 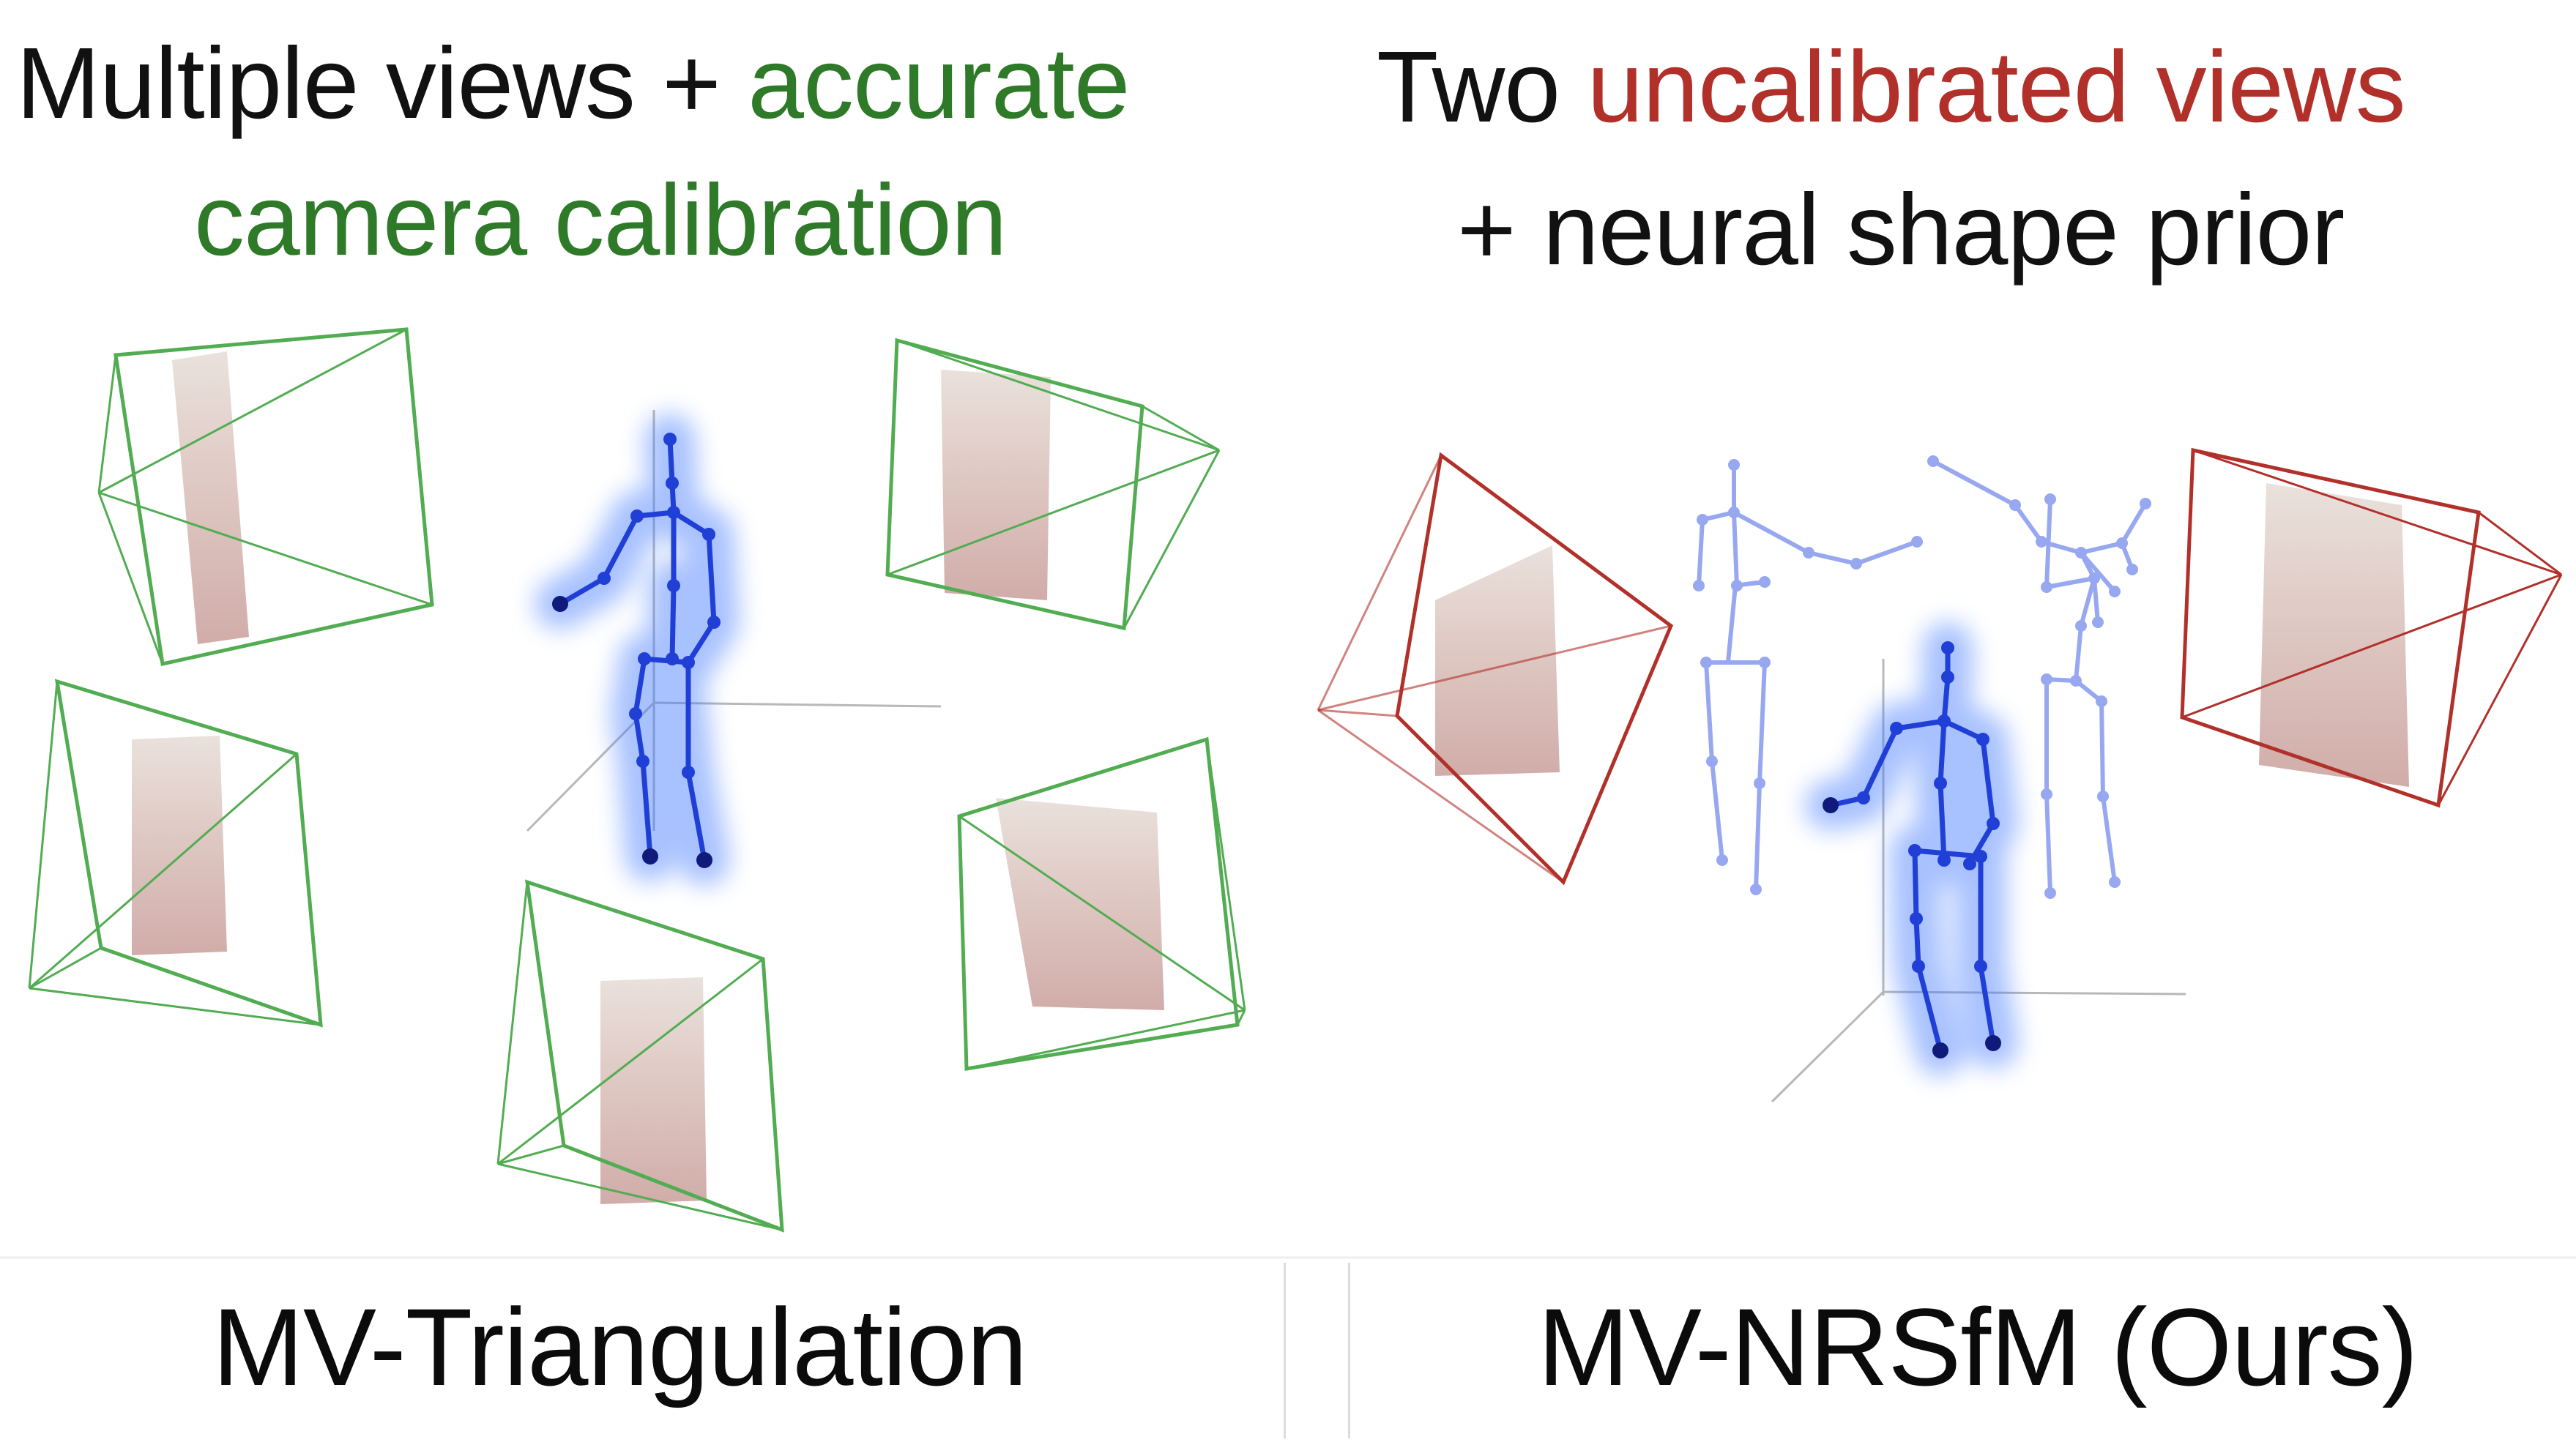 I want to click on right-title-plain: Two, so click(x=1482, y=87).